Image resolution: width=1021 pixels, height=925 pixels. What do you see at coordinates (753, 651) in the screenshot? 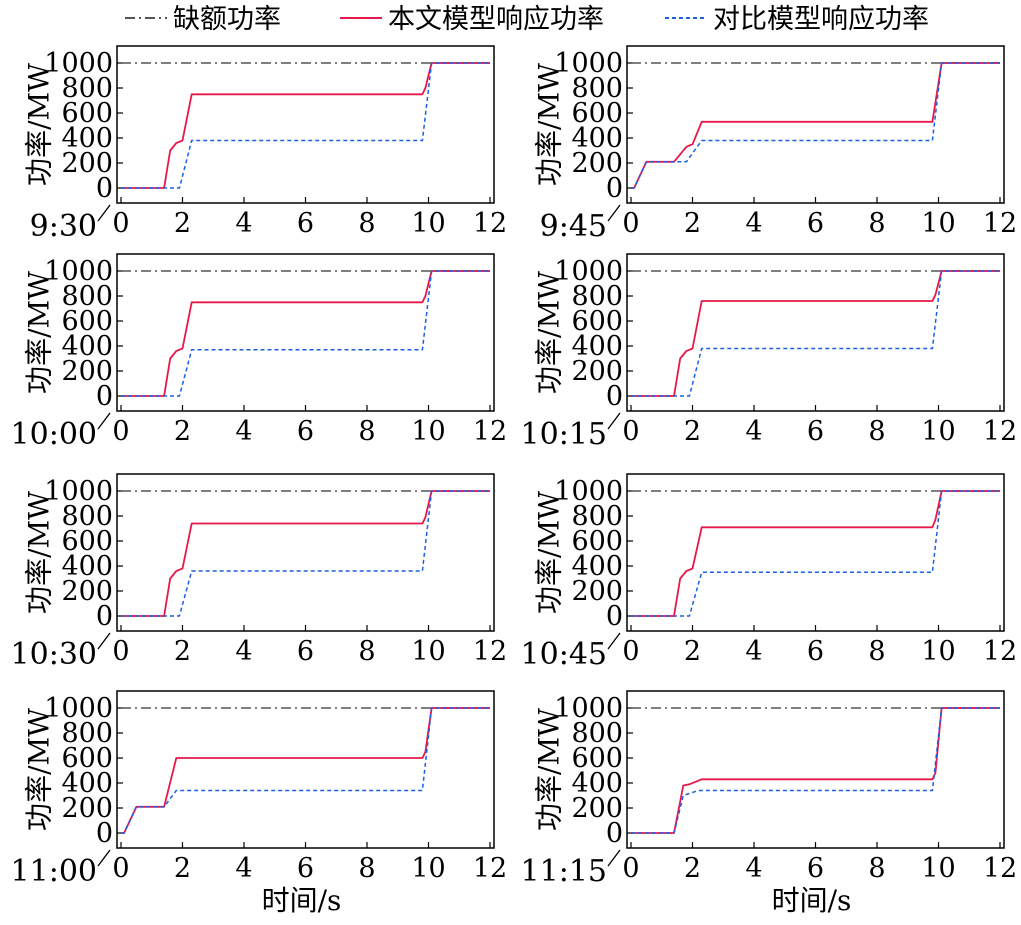
I see `x-tick-label: 4` at bounding box center [753, 651].